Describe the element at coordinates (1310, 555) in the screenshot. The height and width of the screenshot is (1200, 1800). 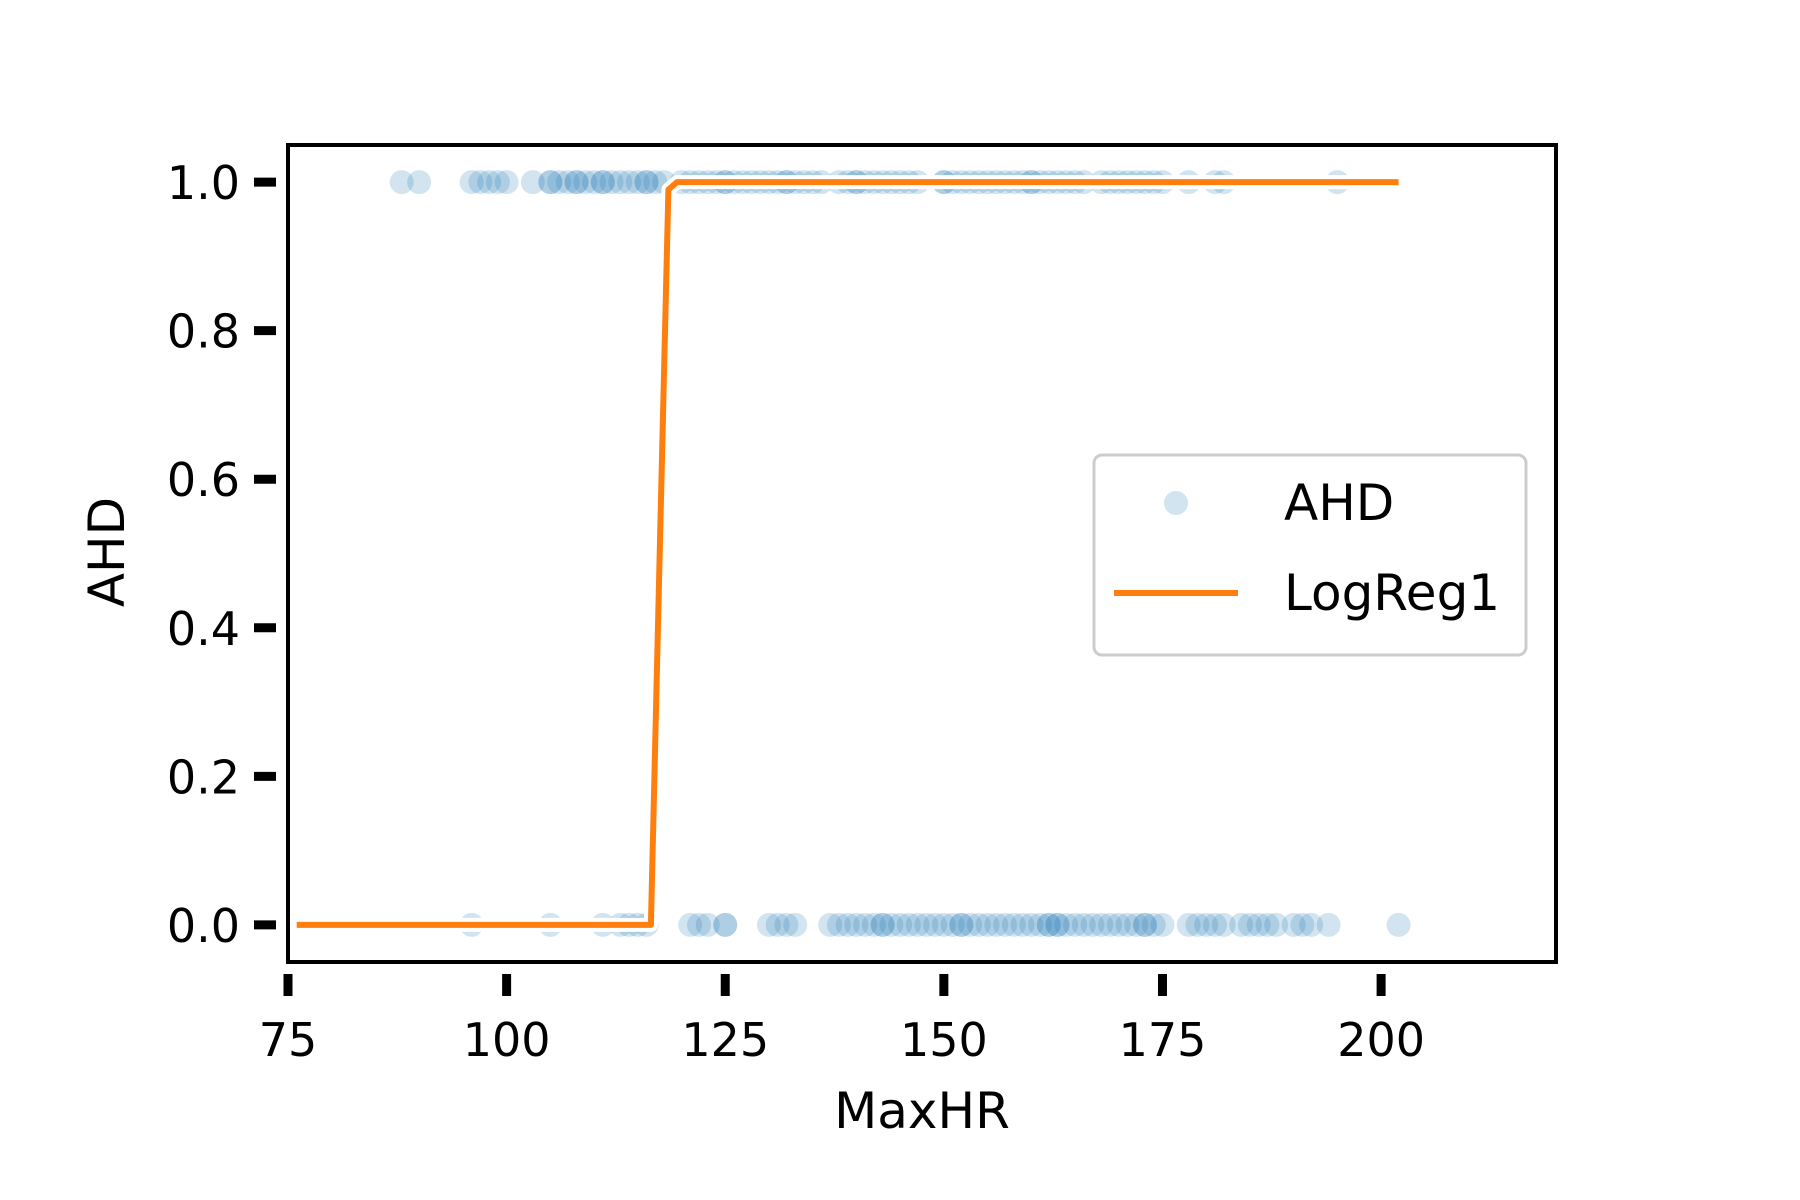
I see `legend-box` at that location.